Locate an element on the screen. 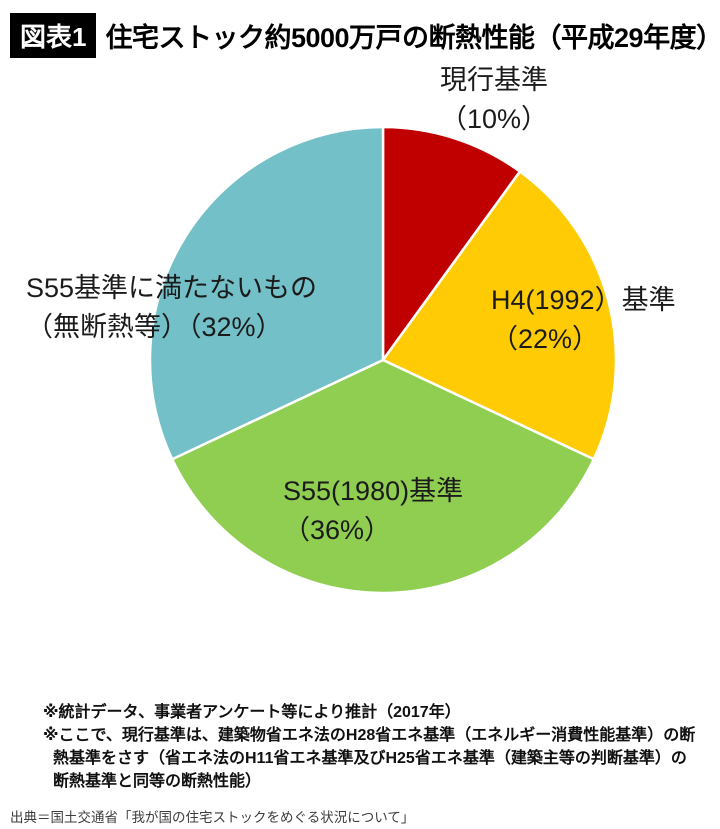 This screenshot has width=720, height=829. pie-slice-below-s55-standard is located at coordinates (266, 293).